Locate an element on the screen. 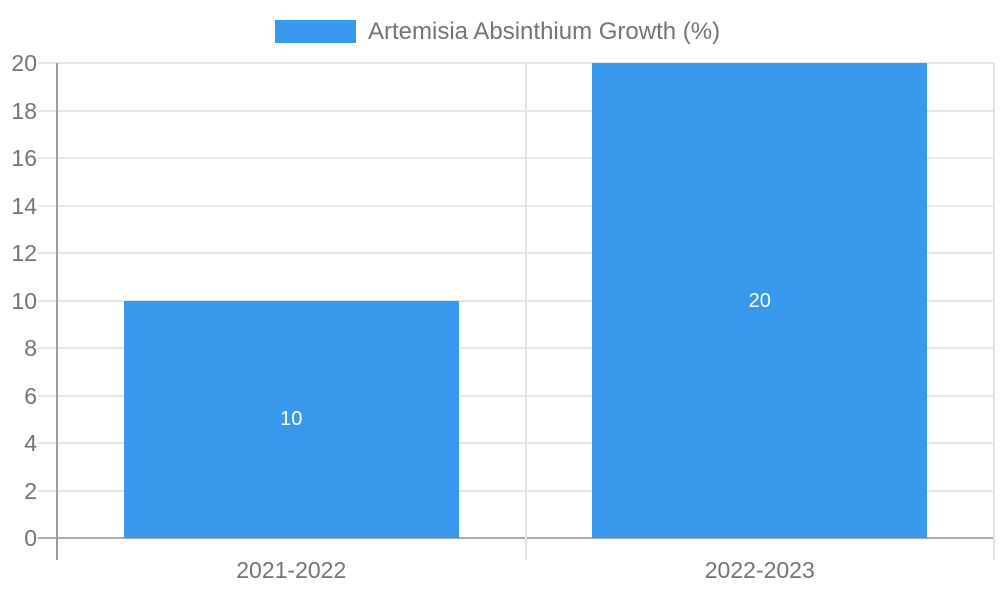 The height and width of the screenshot is (600, 1000). plot-right-border-line is located at coordinates (994, 311).